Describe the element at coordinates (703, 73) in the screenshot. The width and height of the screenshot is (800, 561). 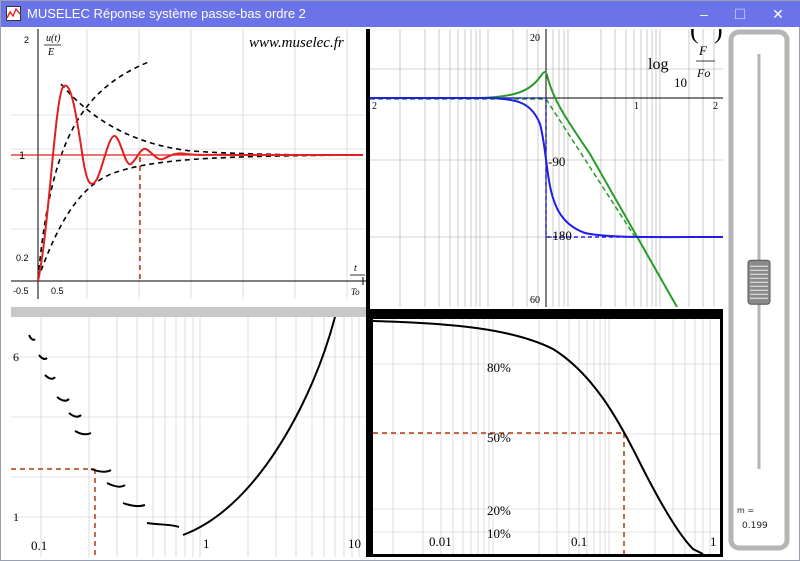
I see `bode-axis-frac-den: Fo` at that location.